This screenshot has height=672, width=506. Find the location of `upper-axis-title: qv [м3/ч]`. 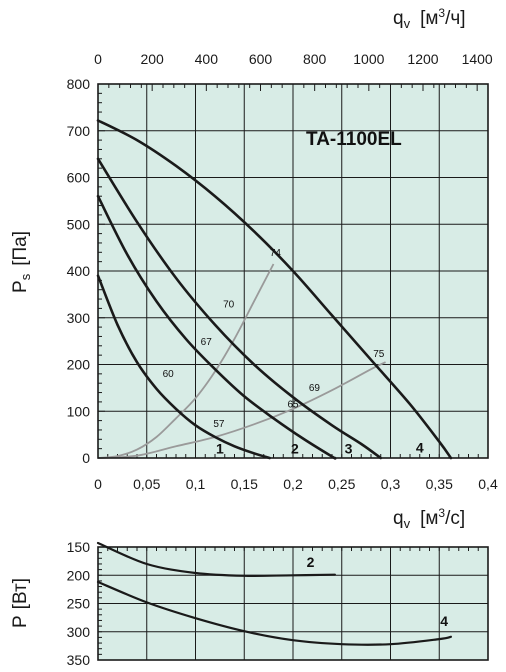

upper-axis-title: qv [м3/ч] is located at coordinates (429, 18).